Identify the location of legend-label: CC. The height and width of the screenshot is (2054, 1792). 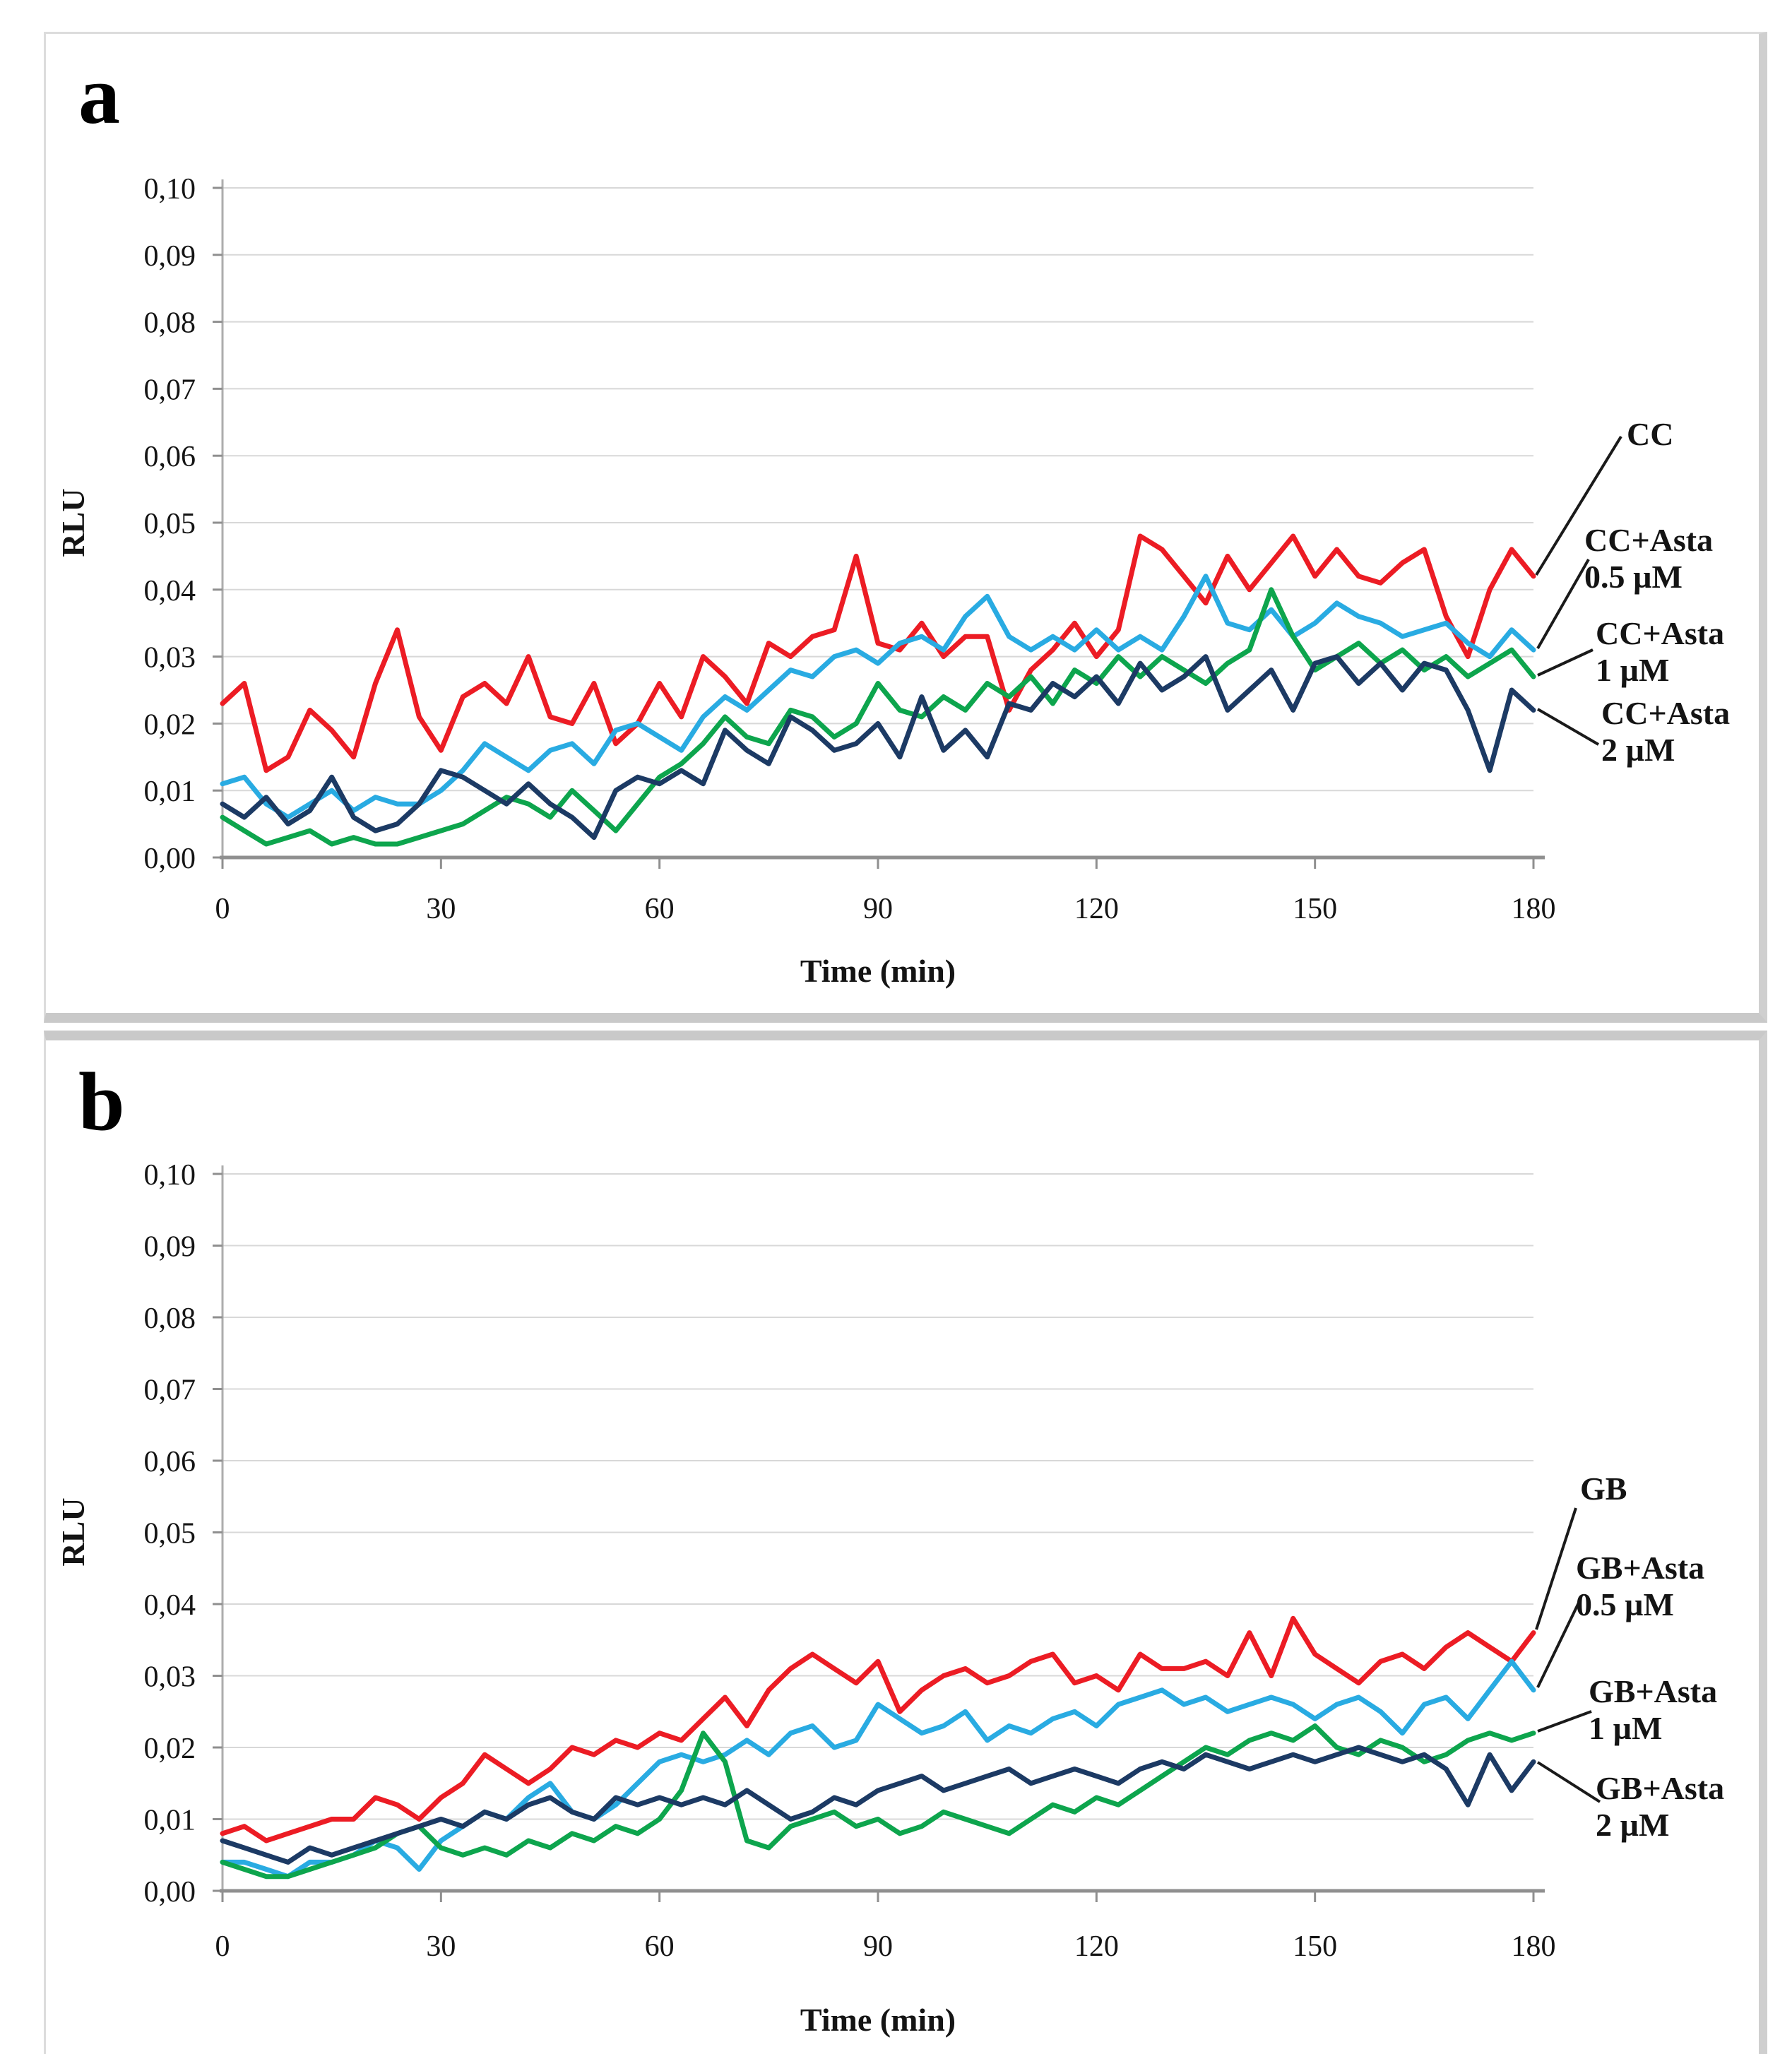
(1650, 434).